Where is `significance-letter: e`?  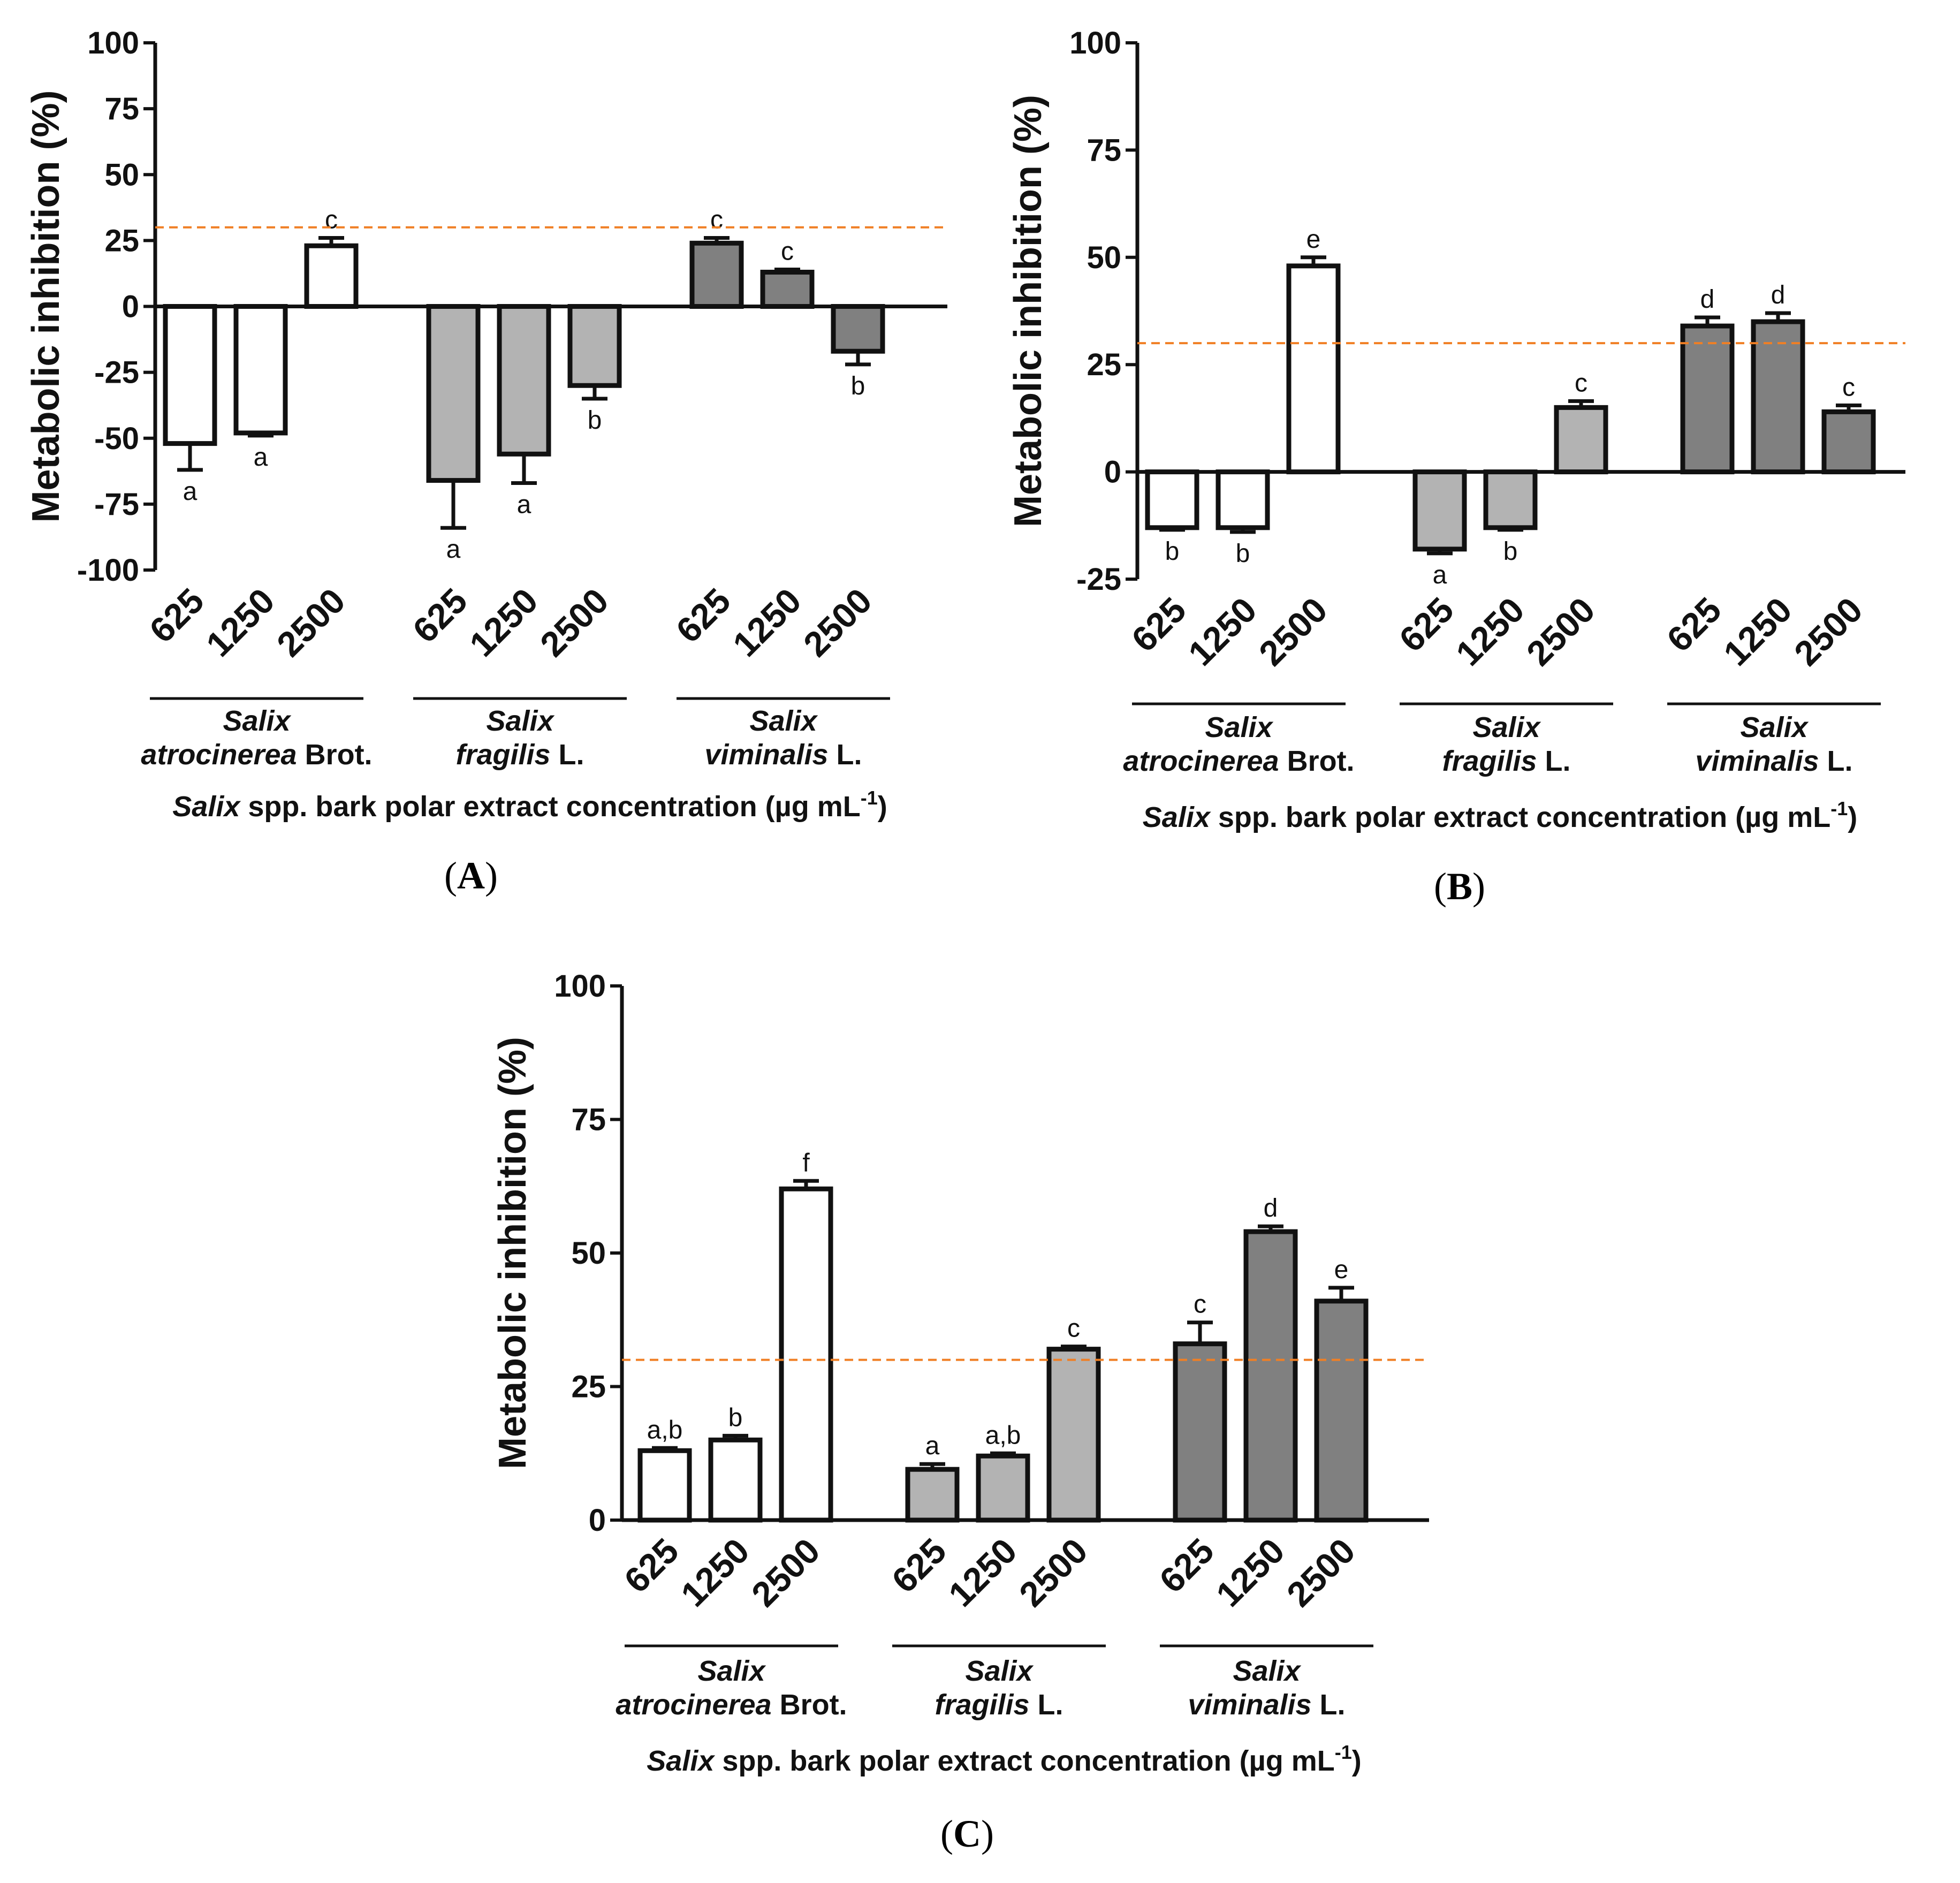
significance-letter: e is located at coordinates (1342, 1270).